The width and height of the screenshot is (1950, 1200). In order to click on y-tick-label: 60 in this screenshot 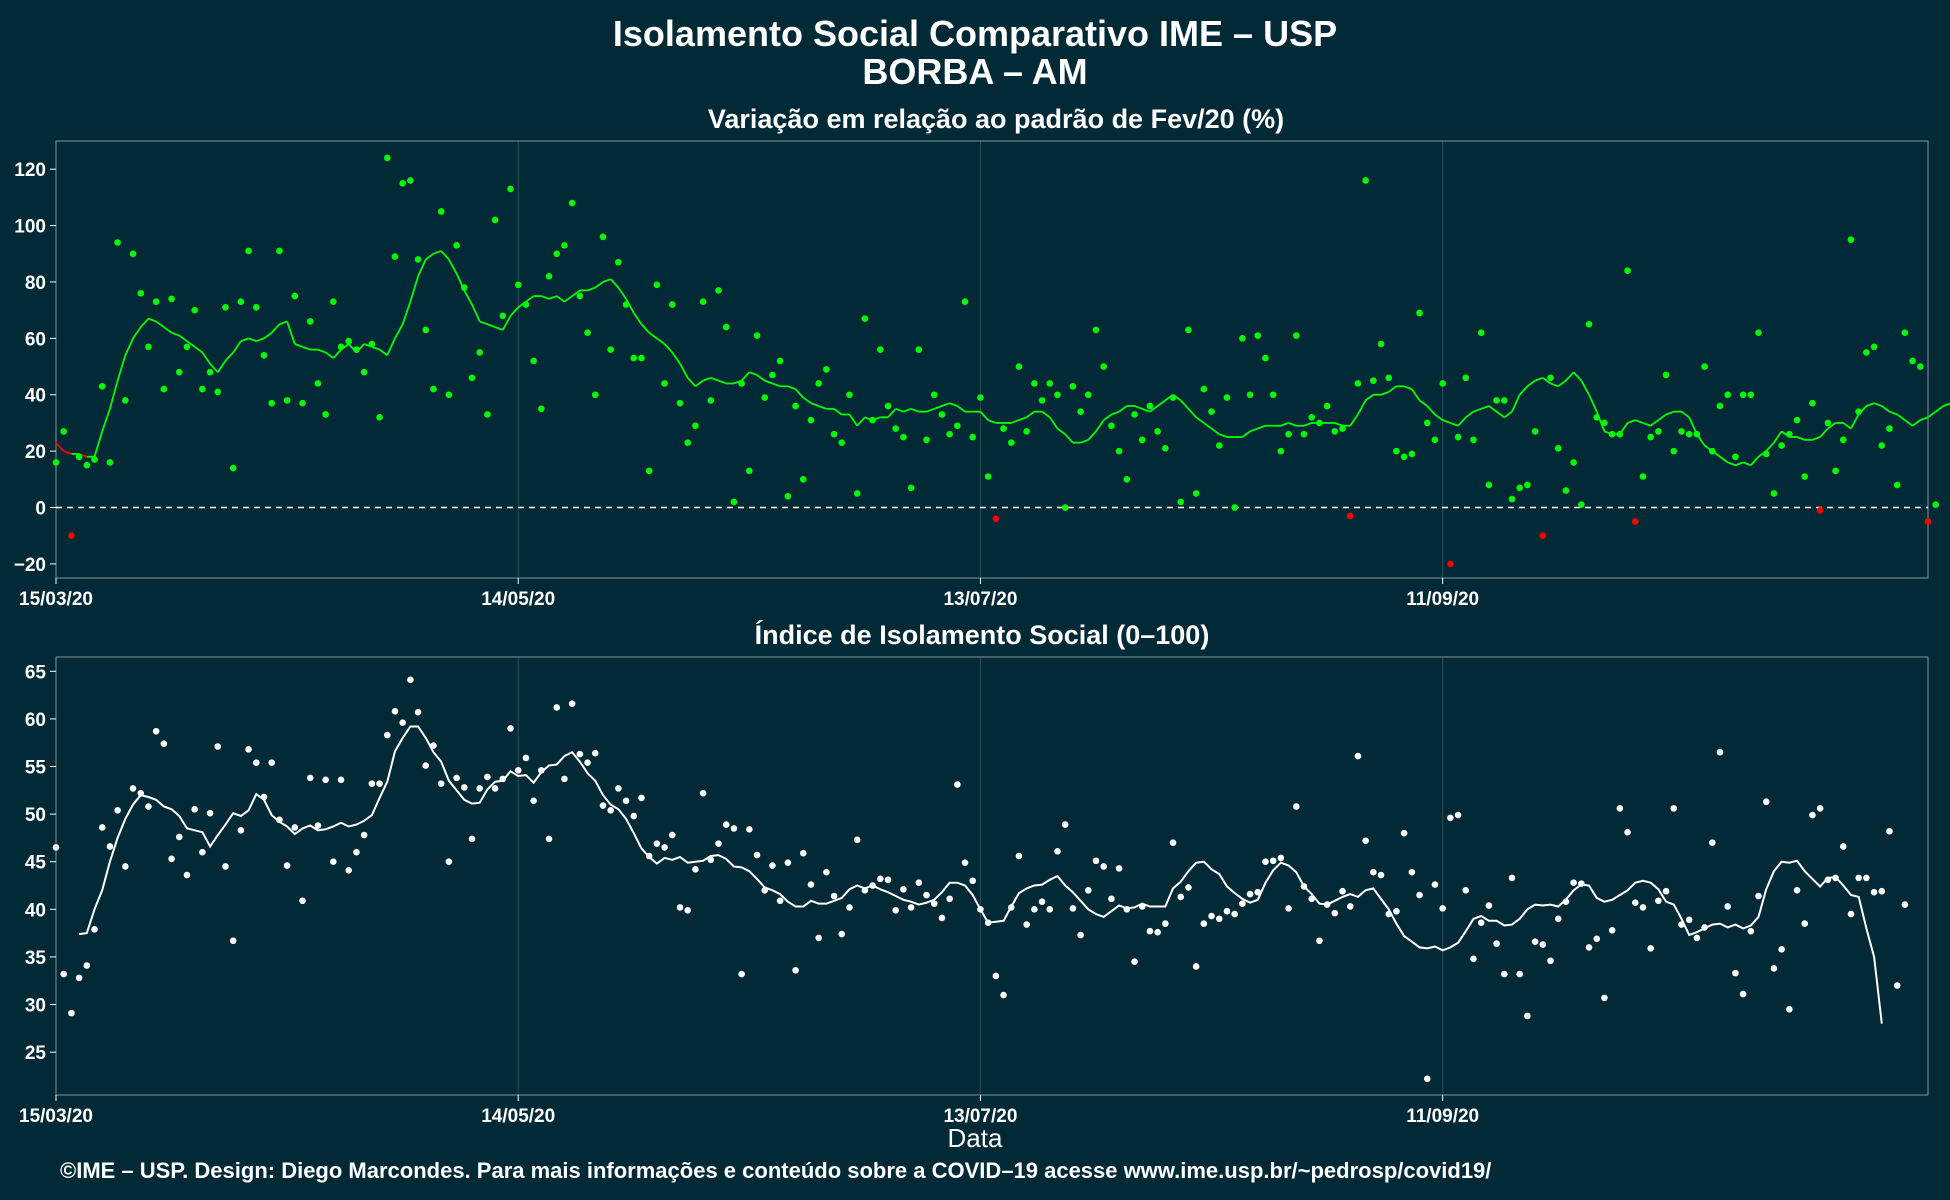, I will do `click(35, 720)`.